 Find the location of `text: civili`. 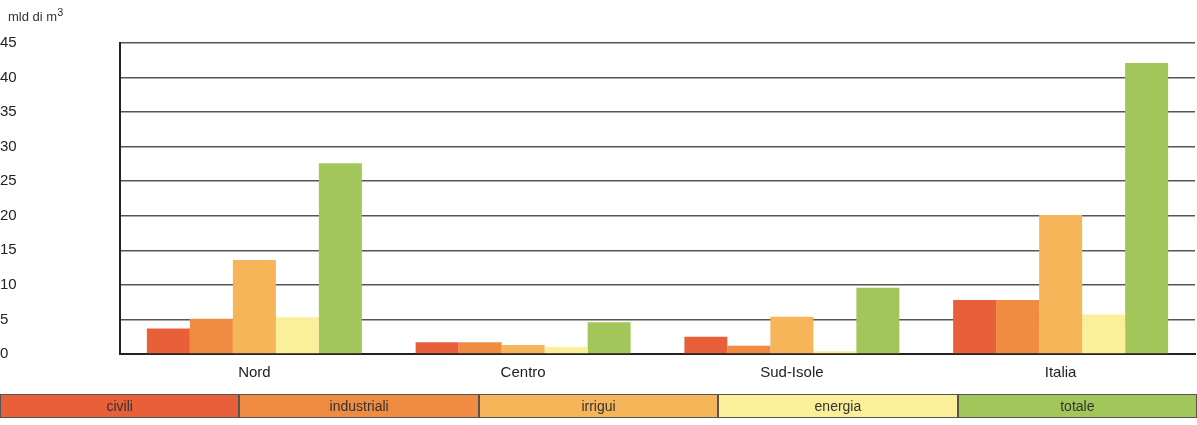

text: civili is located at coordinates (120, 406).